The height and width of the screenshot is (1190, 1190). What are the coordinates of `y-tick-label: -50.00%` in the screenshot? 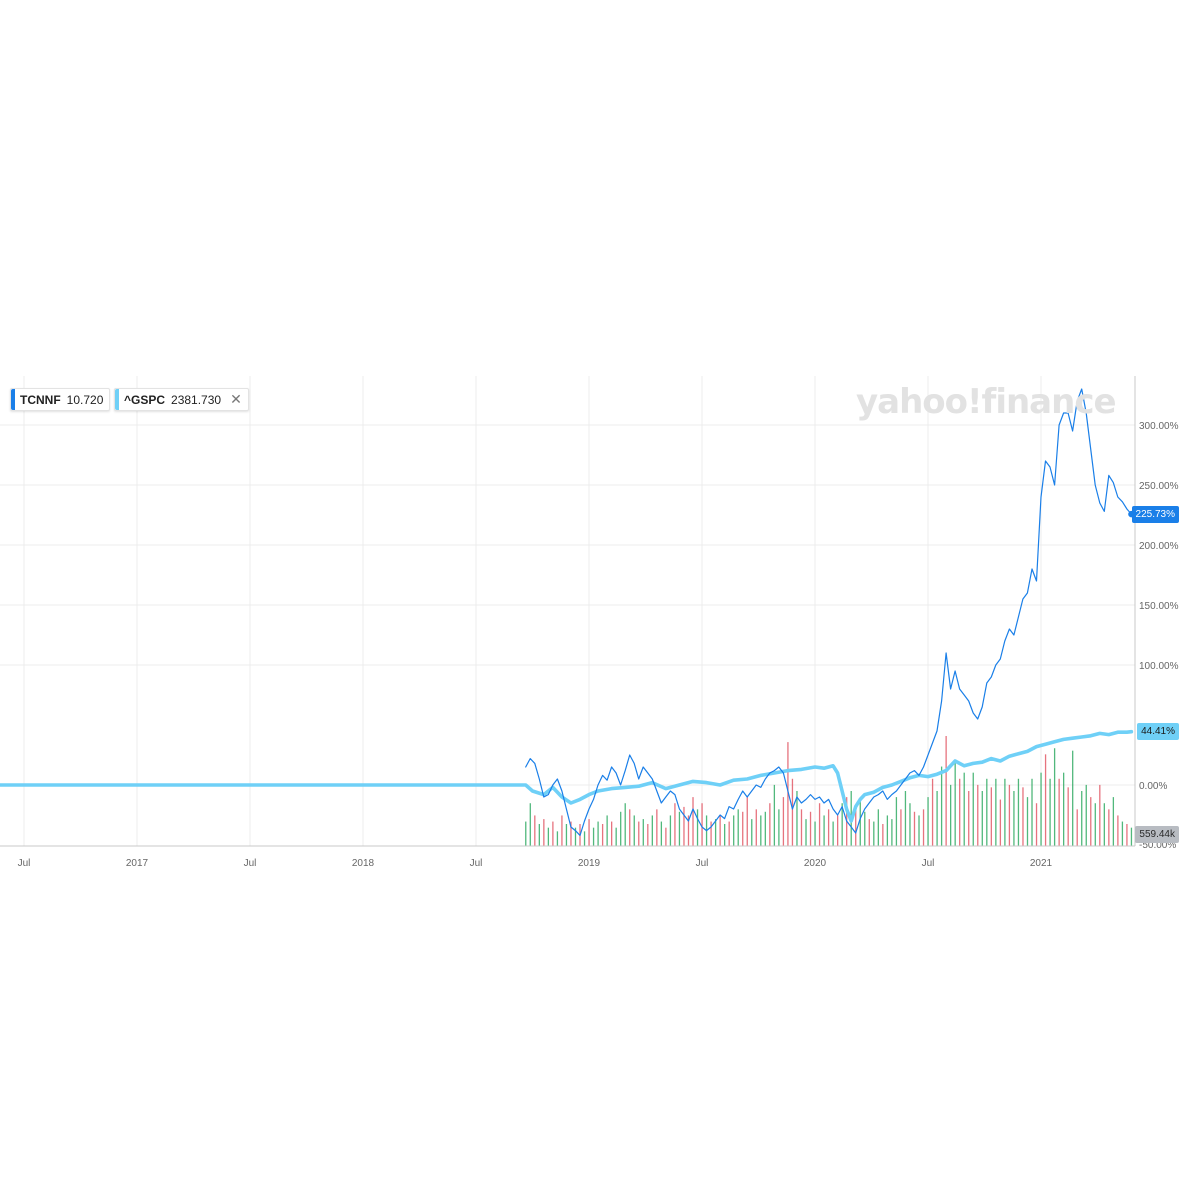 It's located at (1157, 845).